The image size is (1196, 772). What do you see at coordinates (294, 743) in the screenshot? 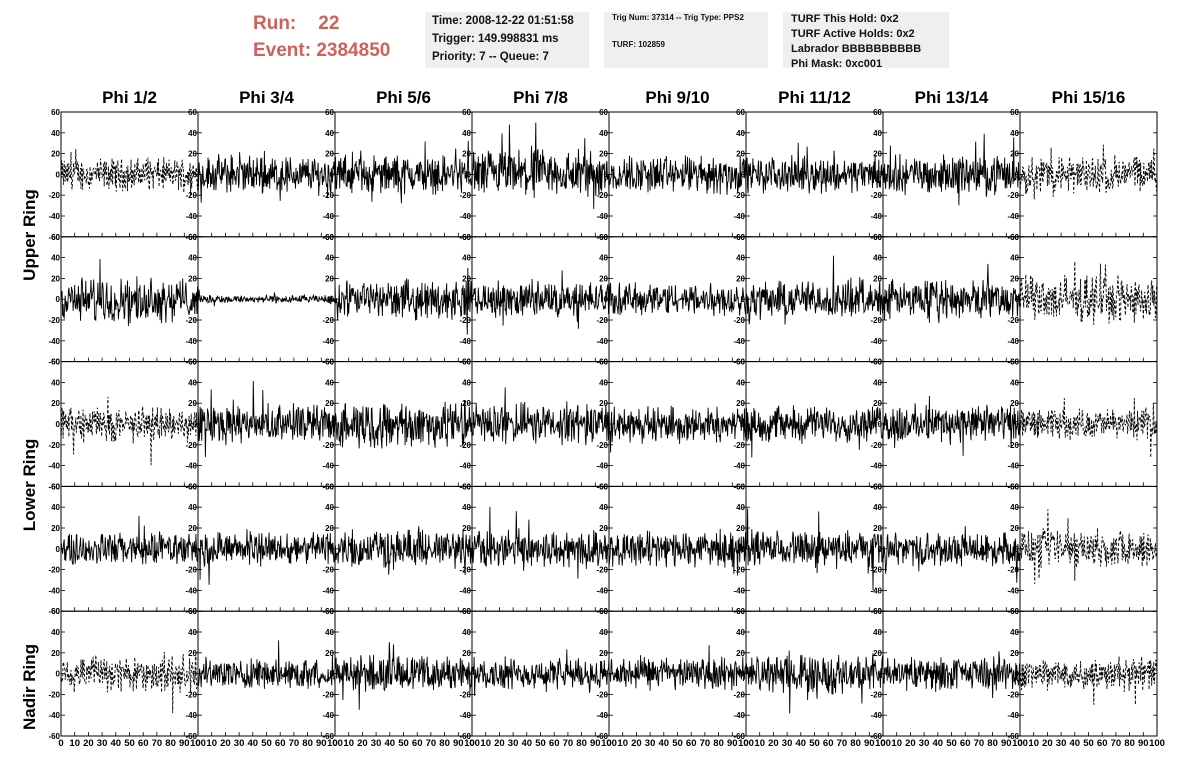
I see `x-tick-label: 70` at bounding box center [294, 743].